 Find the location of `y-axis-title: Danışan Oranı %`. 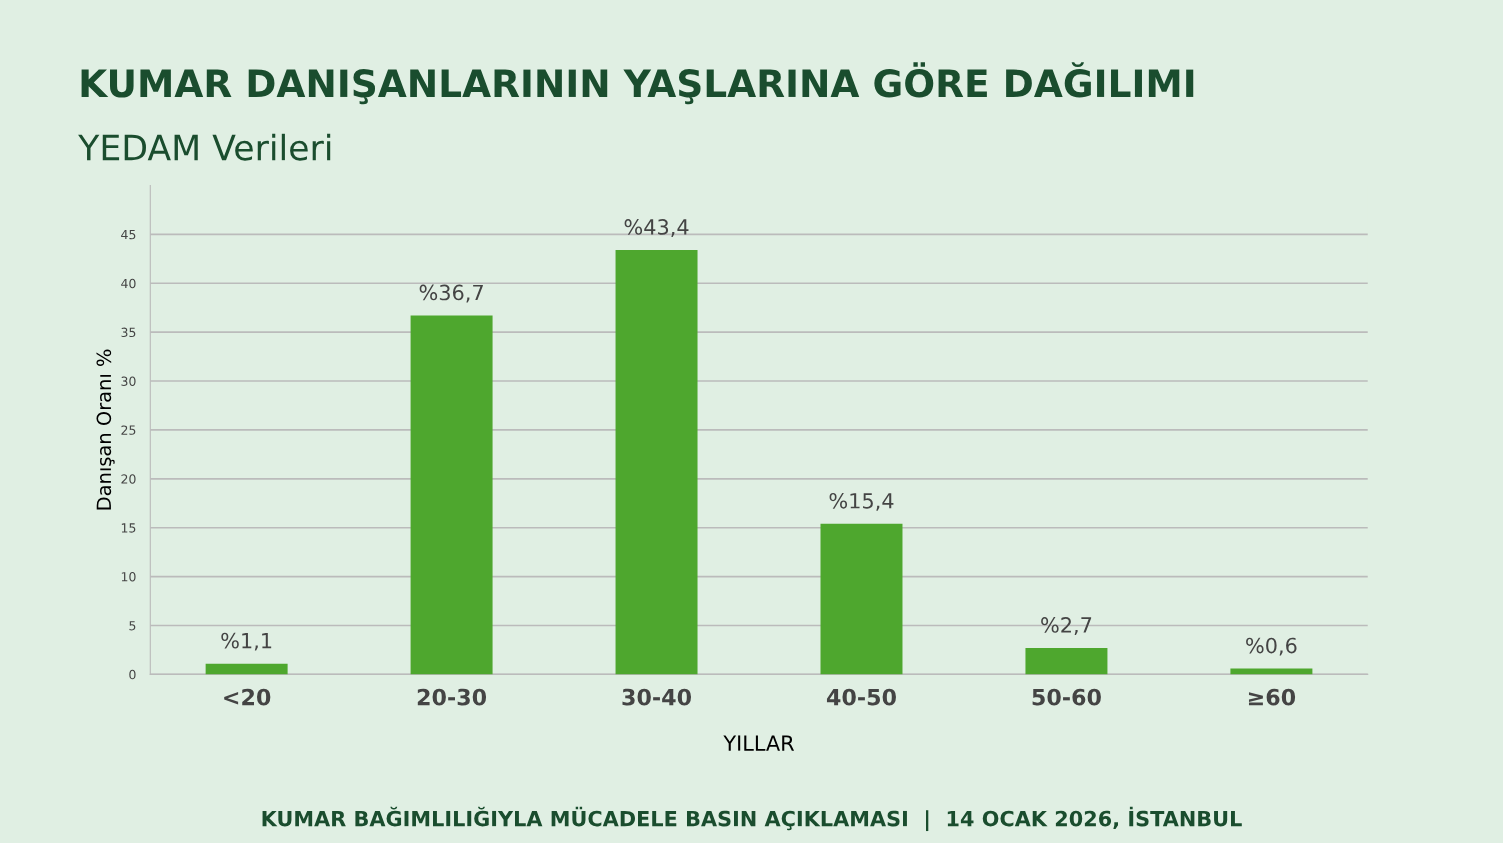

y-axis-title: Danışan Oranı % is located at coordinates (105, 429).